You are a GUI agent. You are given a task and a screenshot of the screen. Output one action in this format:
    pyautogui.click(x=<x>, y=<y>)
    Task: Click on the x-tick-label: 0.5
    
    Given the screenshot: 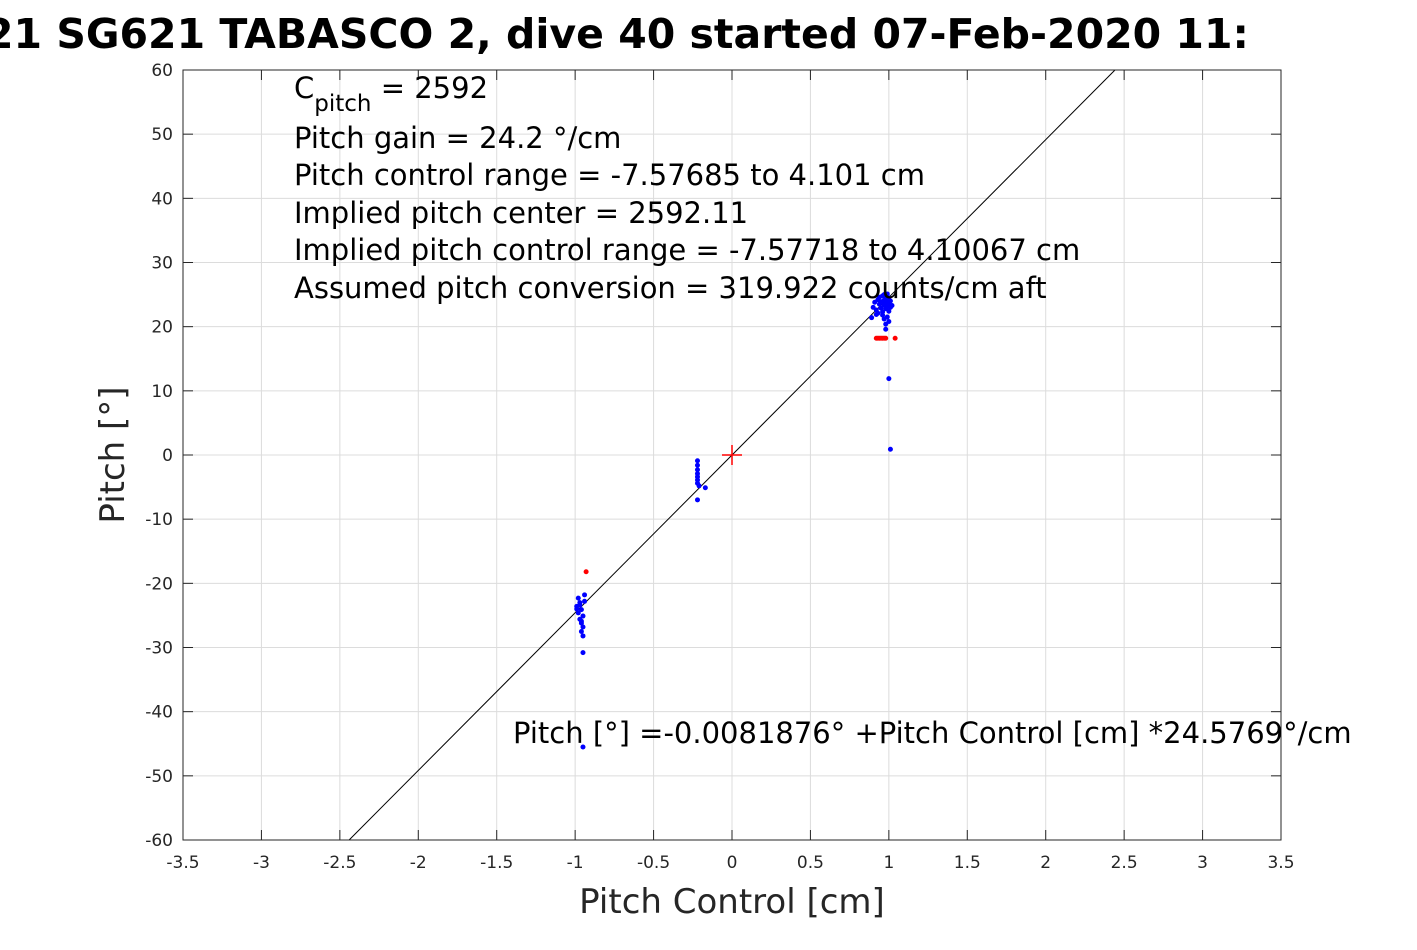 What is the action you would take?
    pyautogui.click(x=810, y=863)
    